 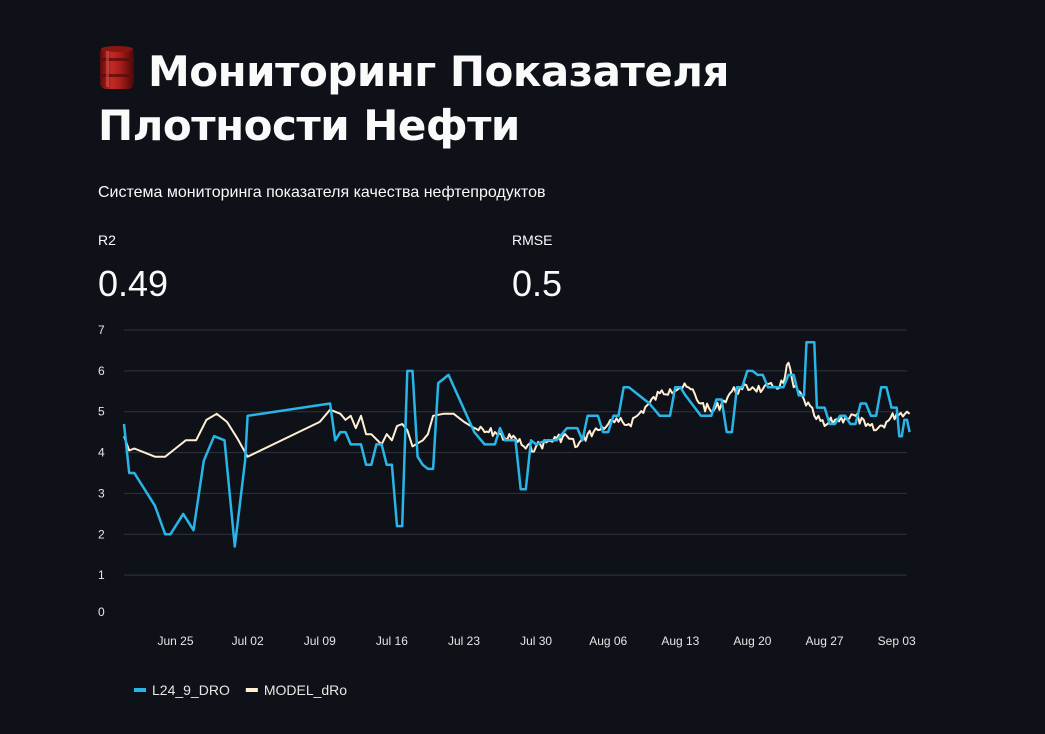 I want to click on metric-rmse: RMSE 0.5, so click(x=537, y=269).